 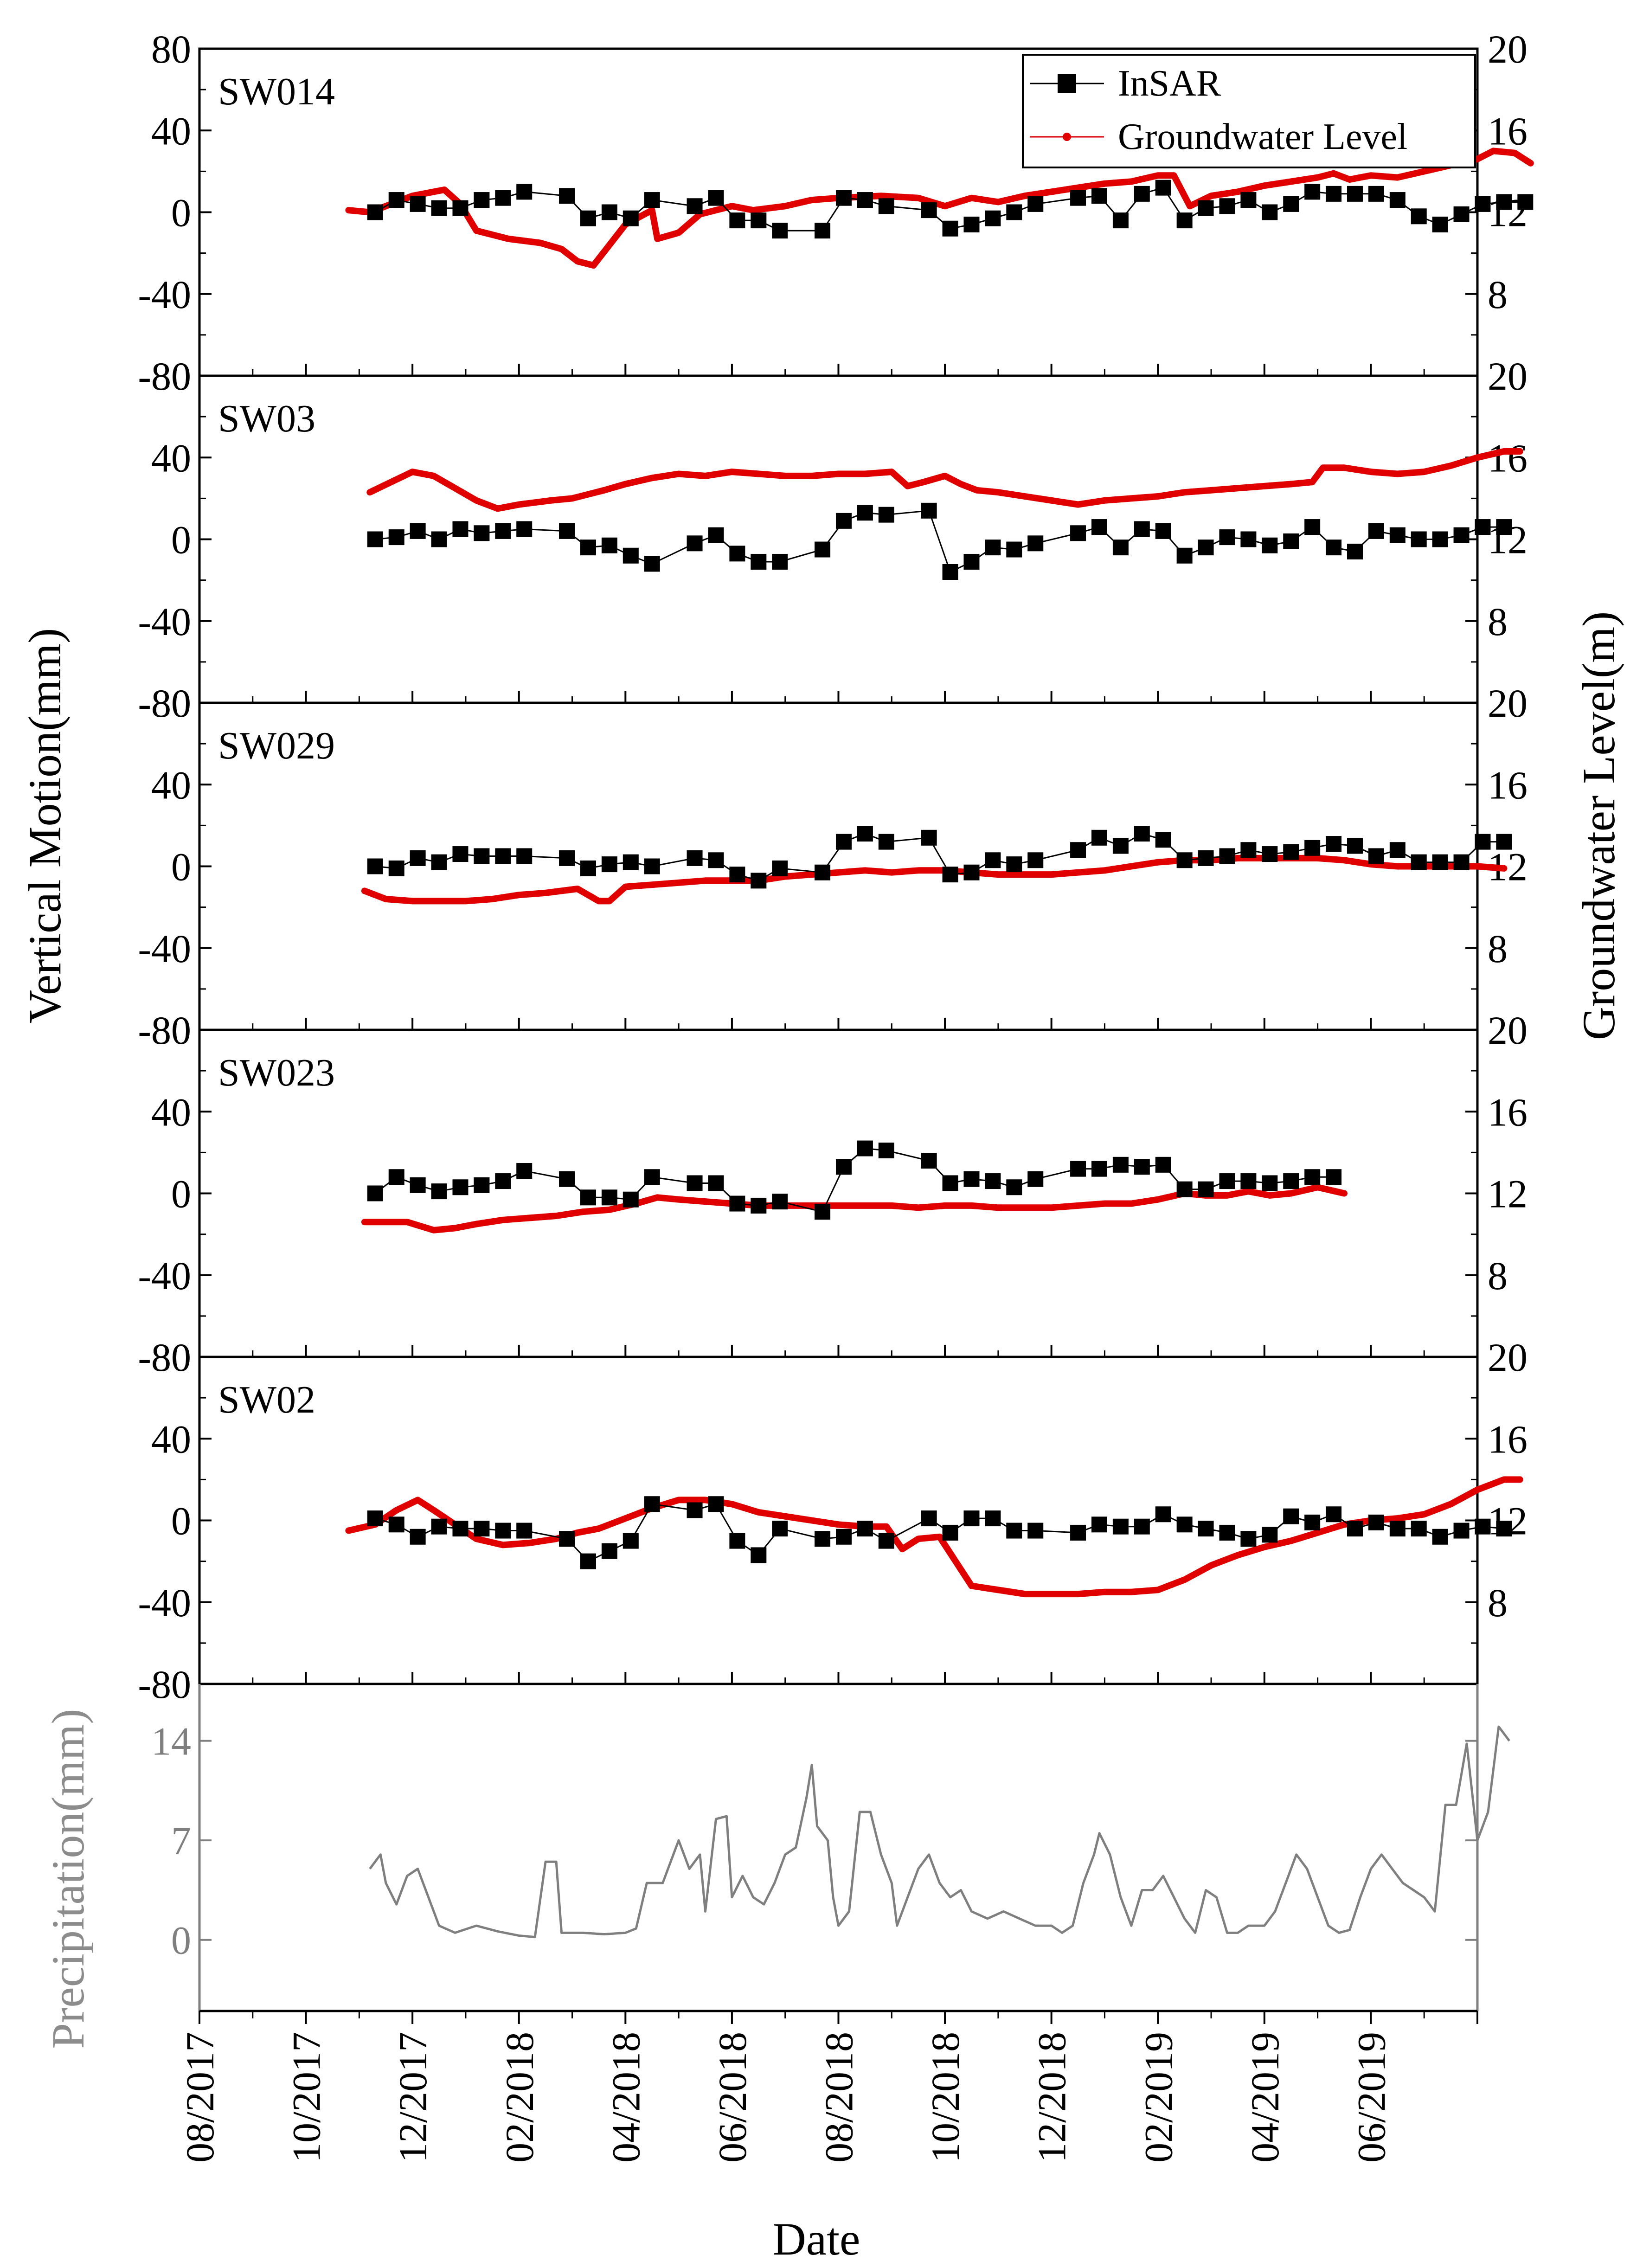 I want to click on x-tick-label: 10/2018, so click(x=945, y=2097).